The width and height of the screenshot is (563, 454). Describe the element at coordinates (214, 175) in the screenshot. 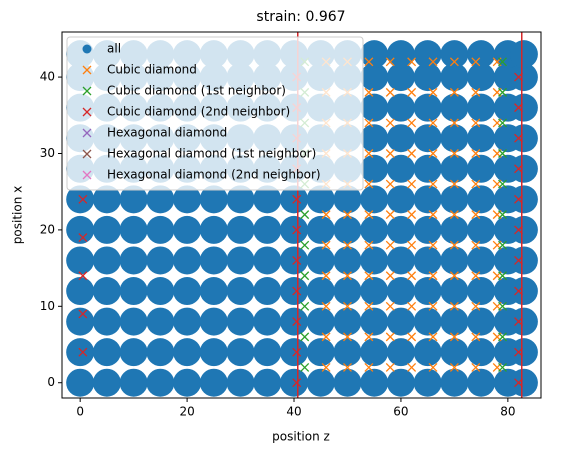

I see `legend-label: Hexagonal diamond (2nd neighbor)` at that location.